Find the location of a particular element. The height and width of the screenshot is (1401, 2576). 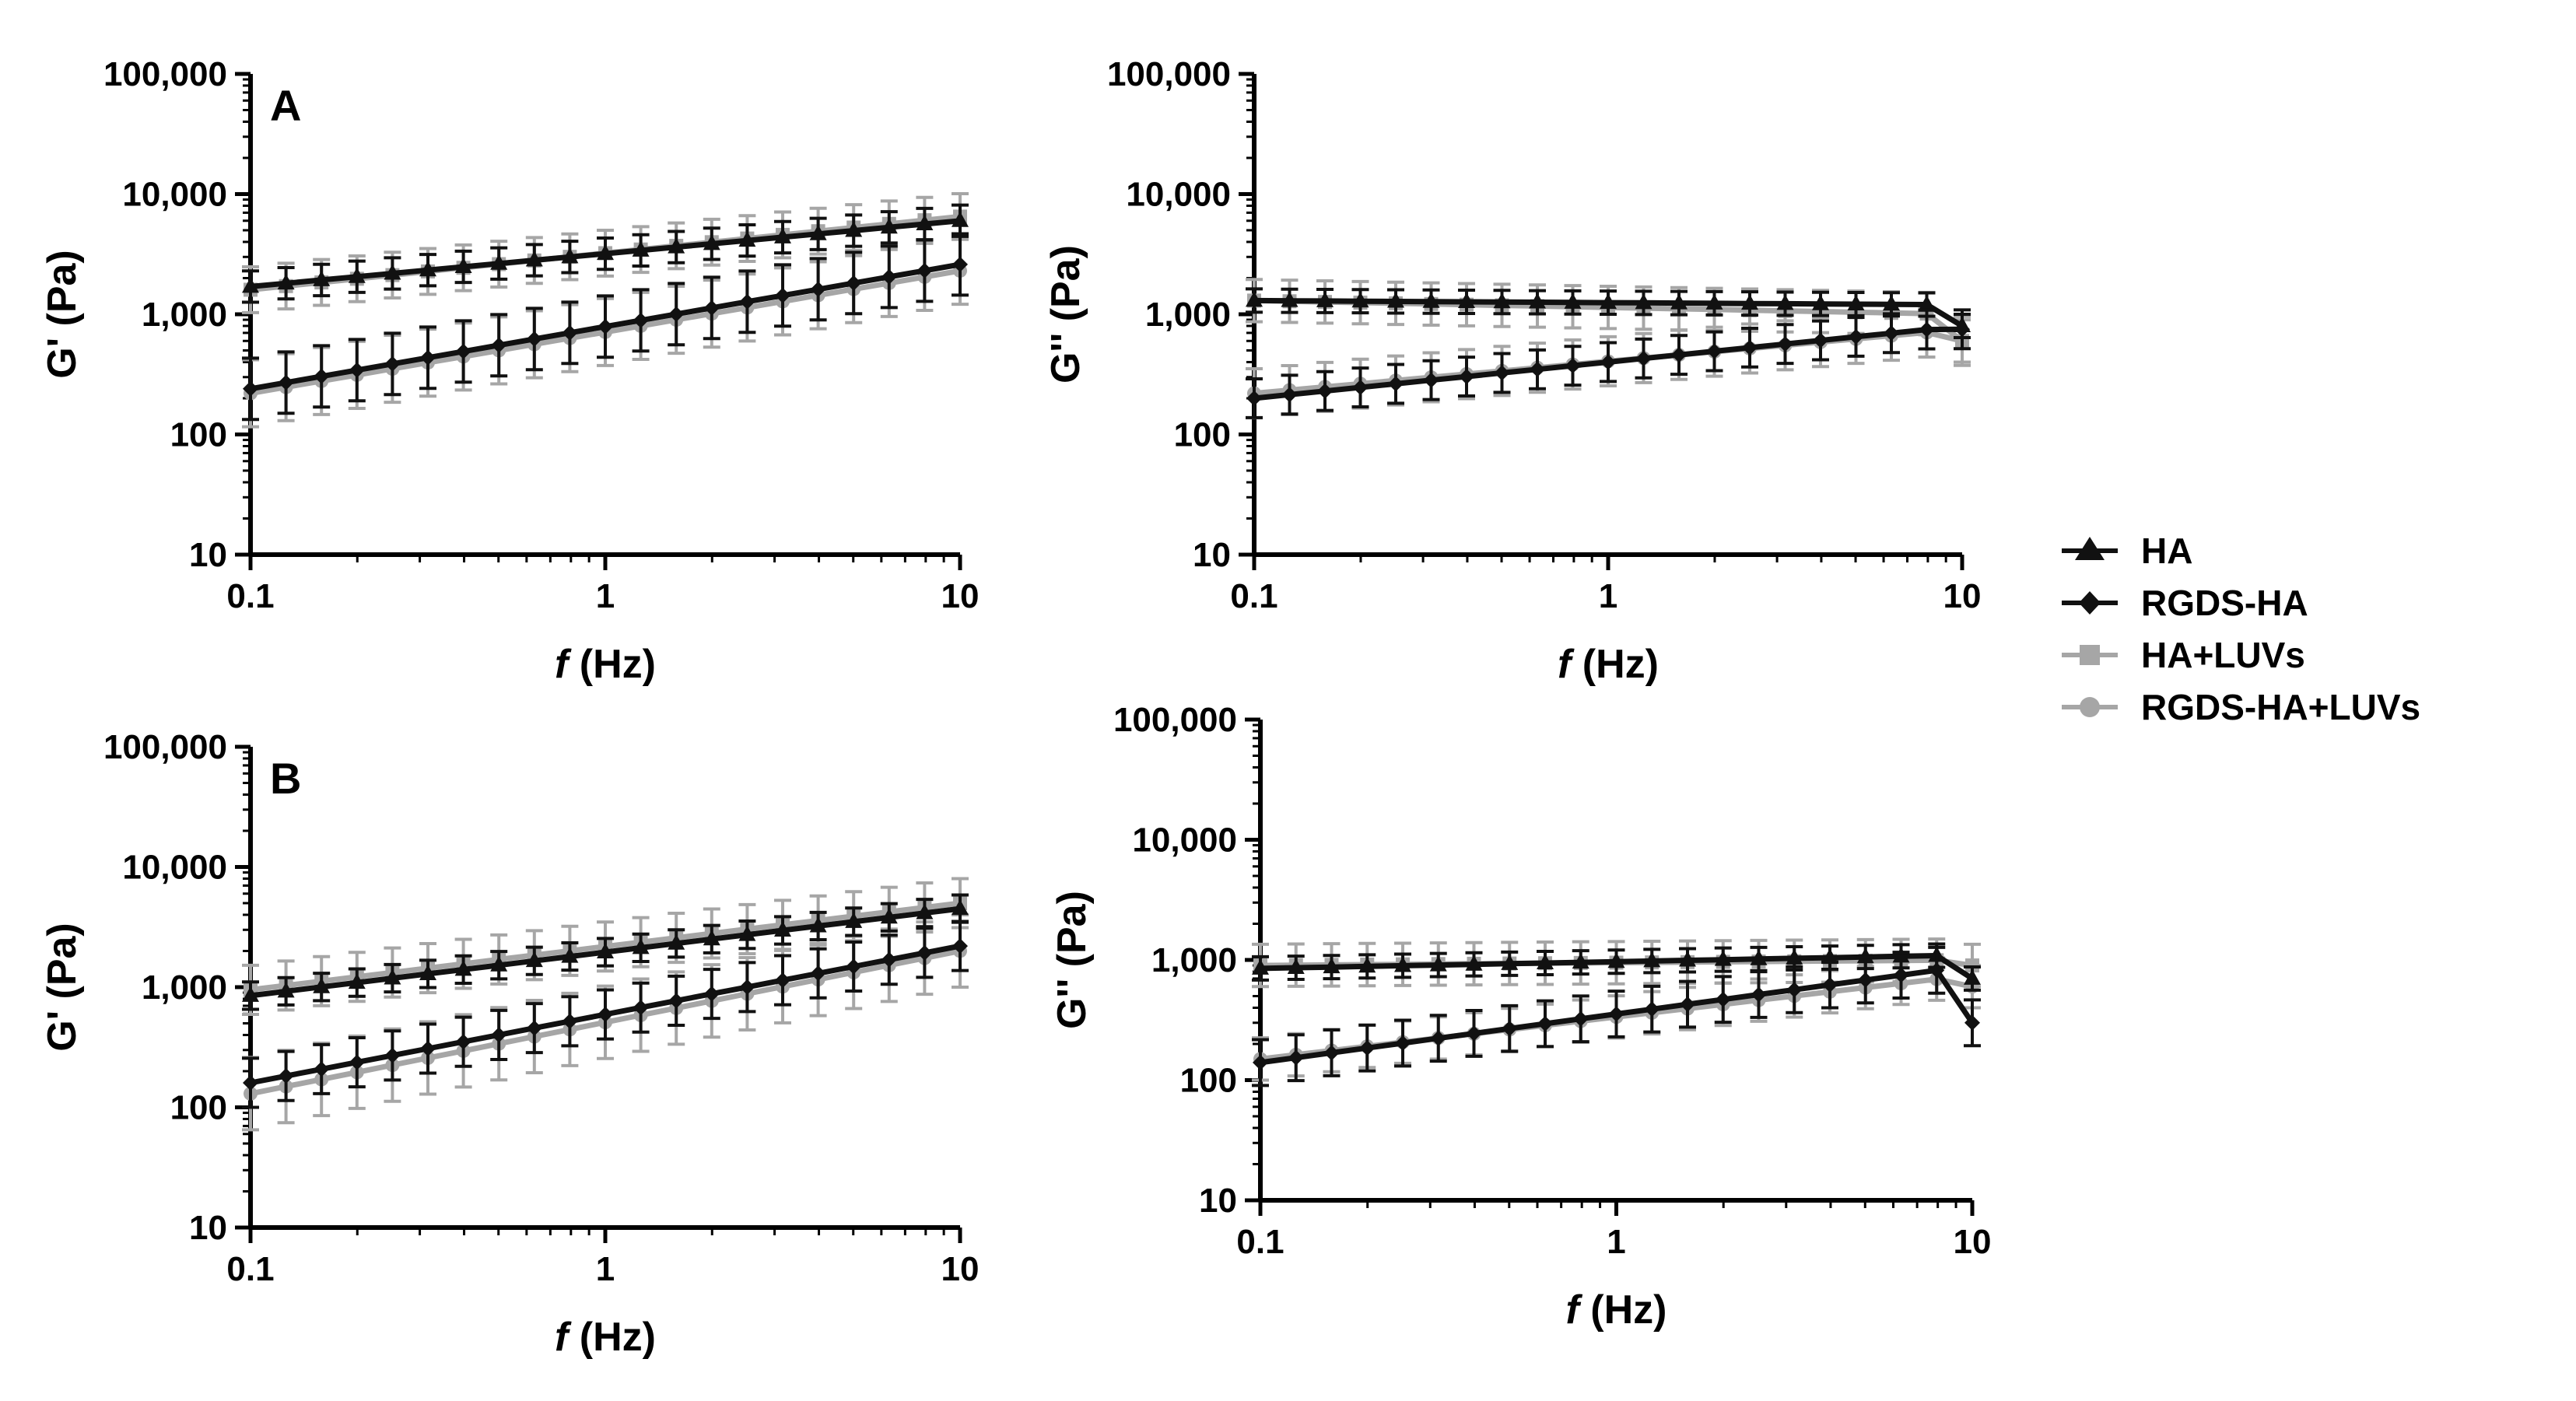

legend-item-rgds-ha-luvs: RGDS-HA+LUVs is located at coordinates (2241, 707).